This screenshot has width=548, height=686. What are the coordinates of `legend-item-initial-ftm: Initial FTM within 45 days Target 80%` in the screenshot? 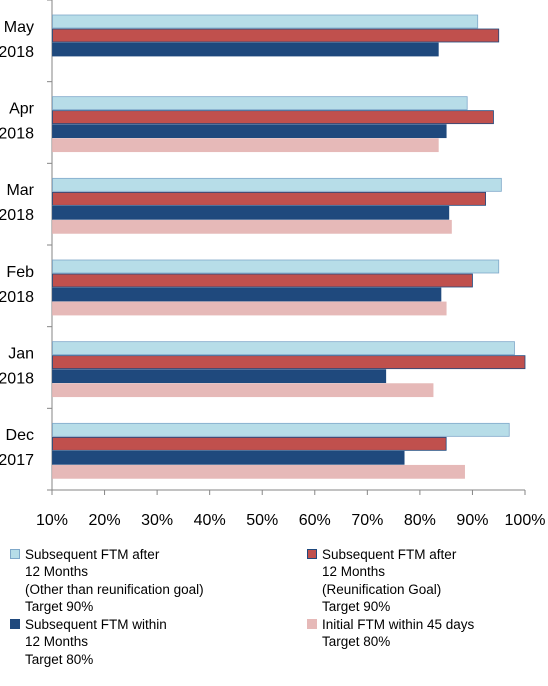 It's located at (390, 651).